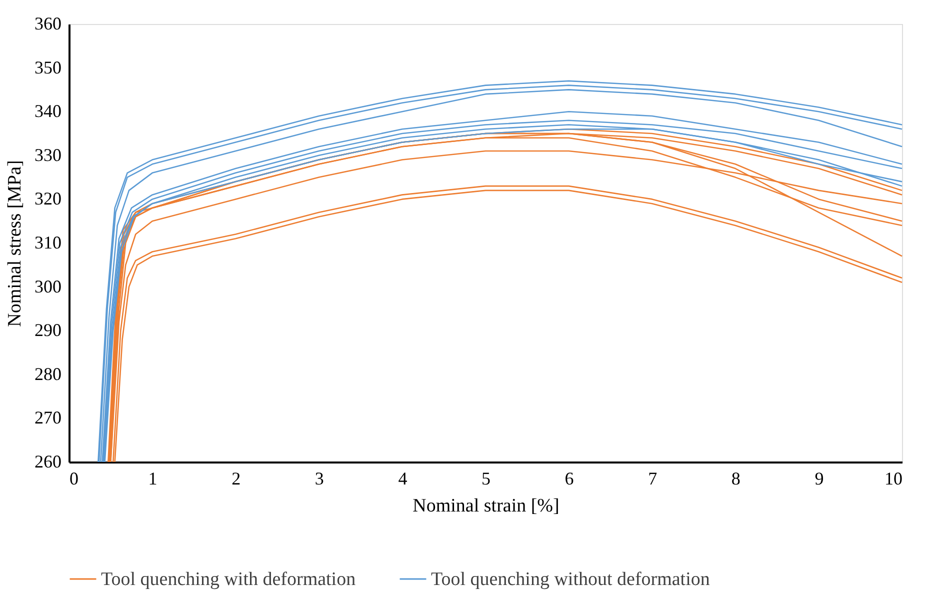 This screenshot has width=945, height=610. I want to click on y-axis-title: Nominal stress [MPa], so click(15, 243).